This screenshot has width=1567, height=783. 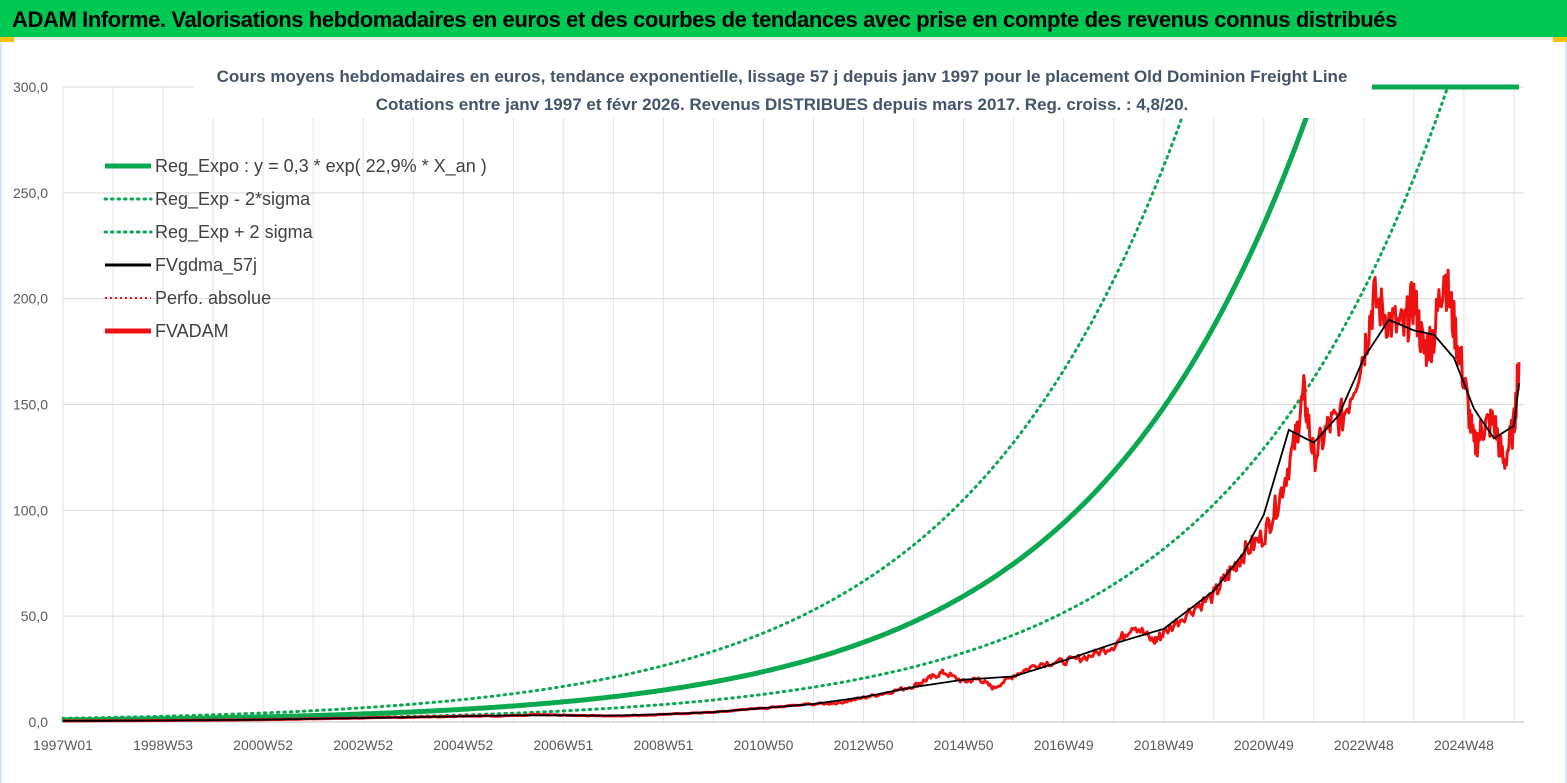 I want to click on x-tick-label: 2006W51, so click(x=563, y=745).